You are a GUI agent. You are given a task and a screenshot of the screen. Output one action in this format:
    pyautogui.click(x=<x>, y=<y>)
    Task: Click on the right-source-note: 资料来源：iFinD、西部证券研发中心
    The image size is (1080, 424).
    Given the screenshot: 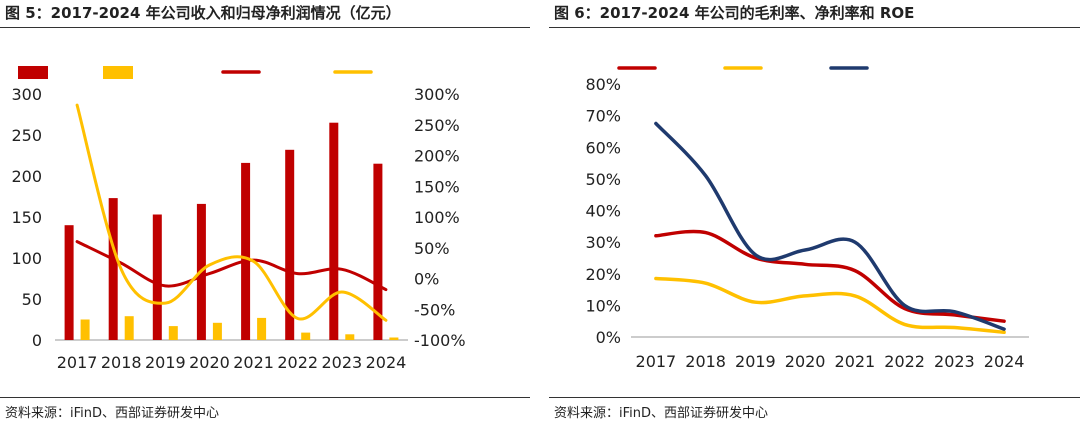 What is the action you would take?
    pyautogui.click(x=661, y=413)
    